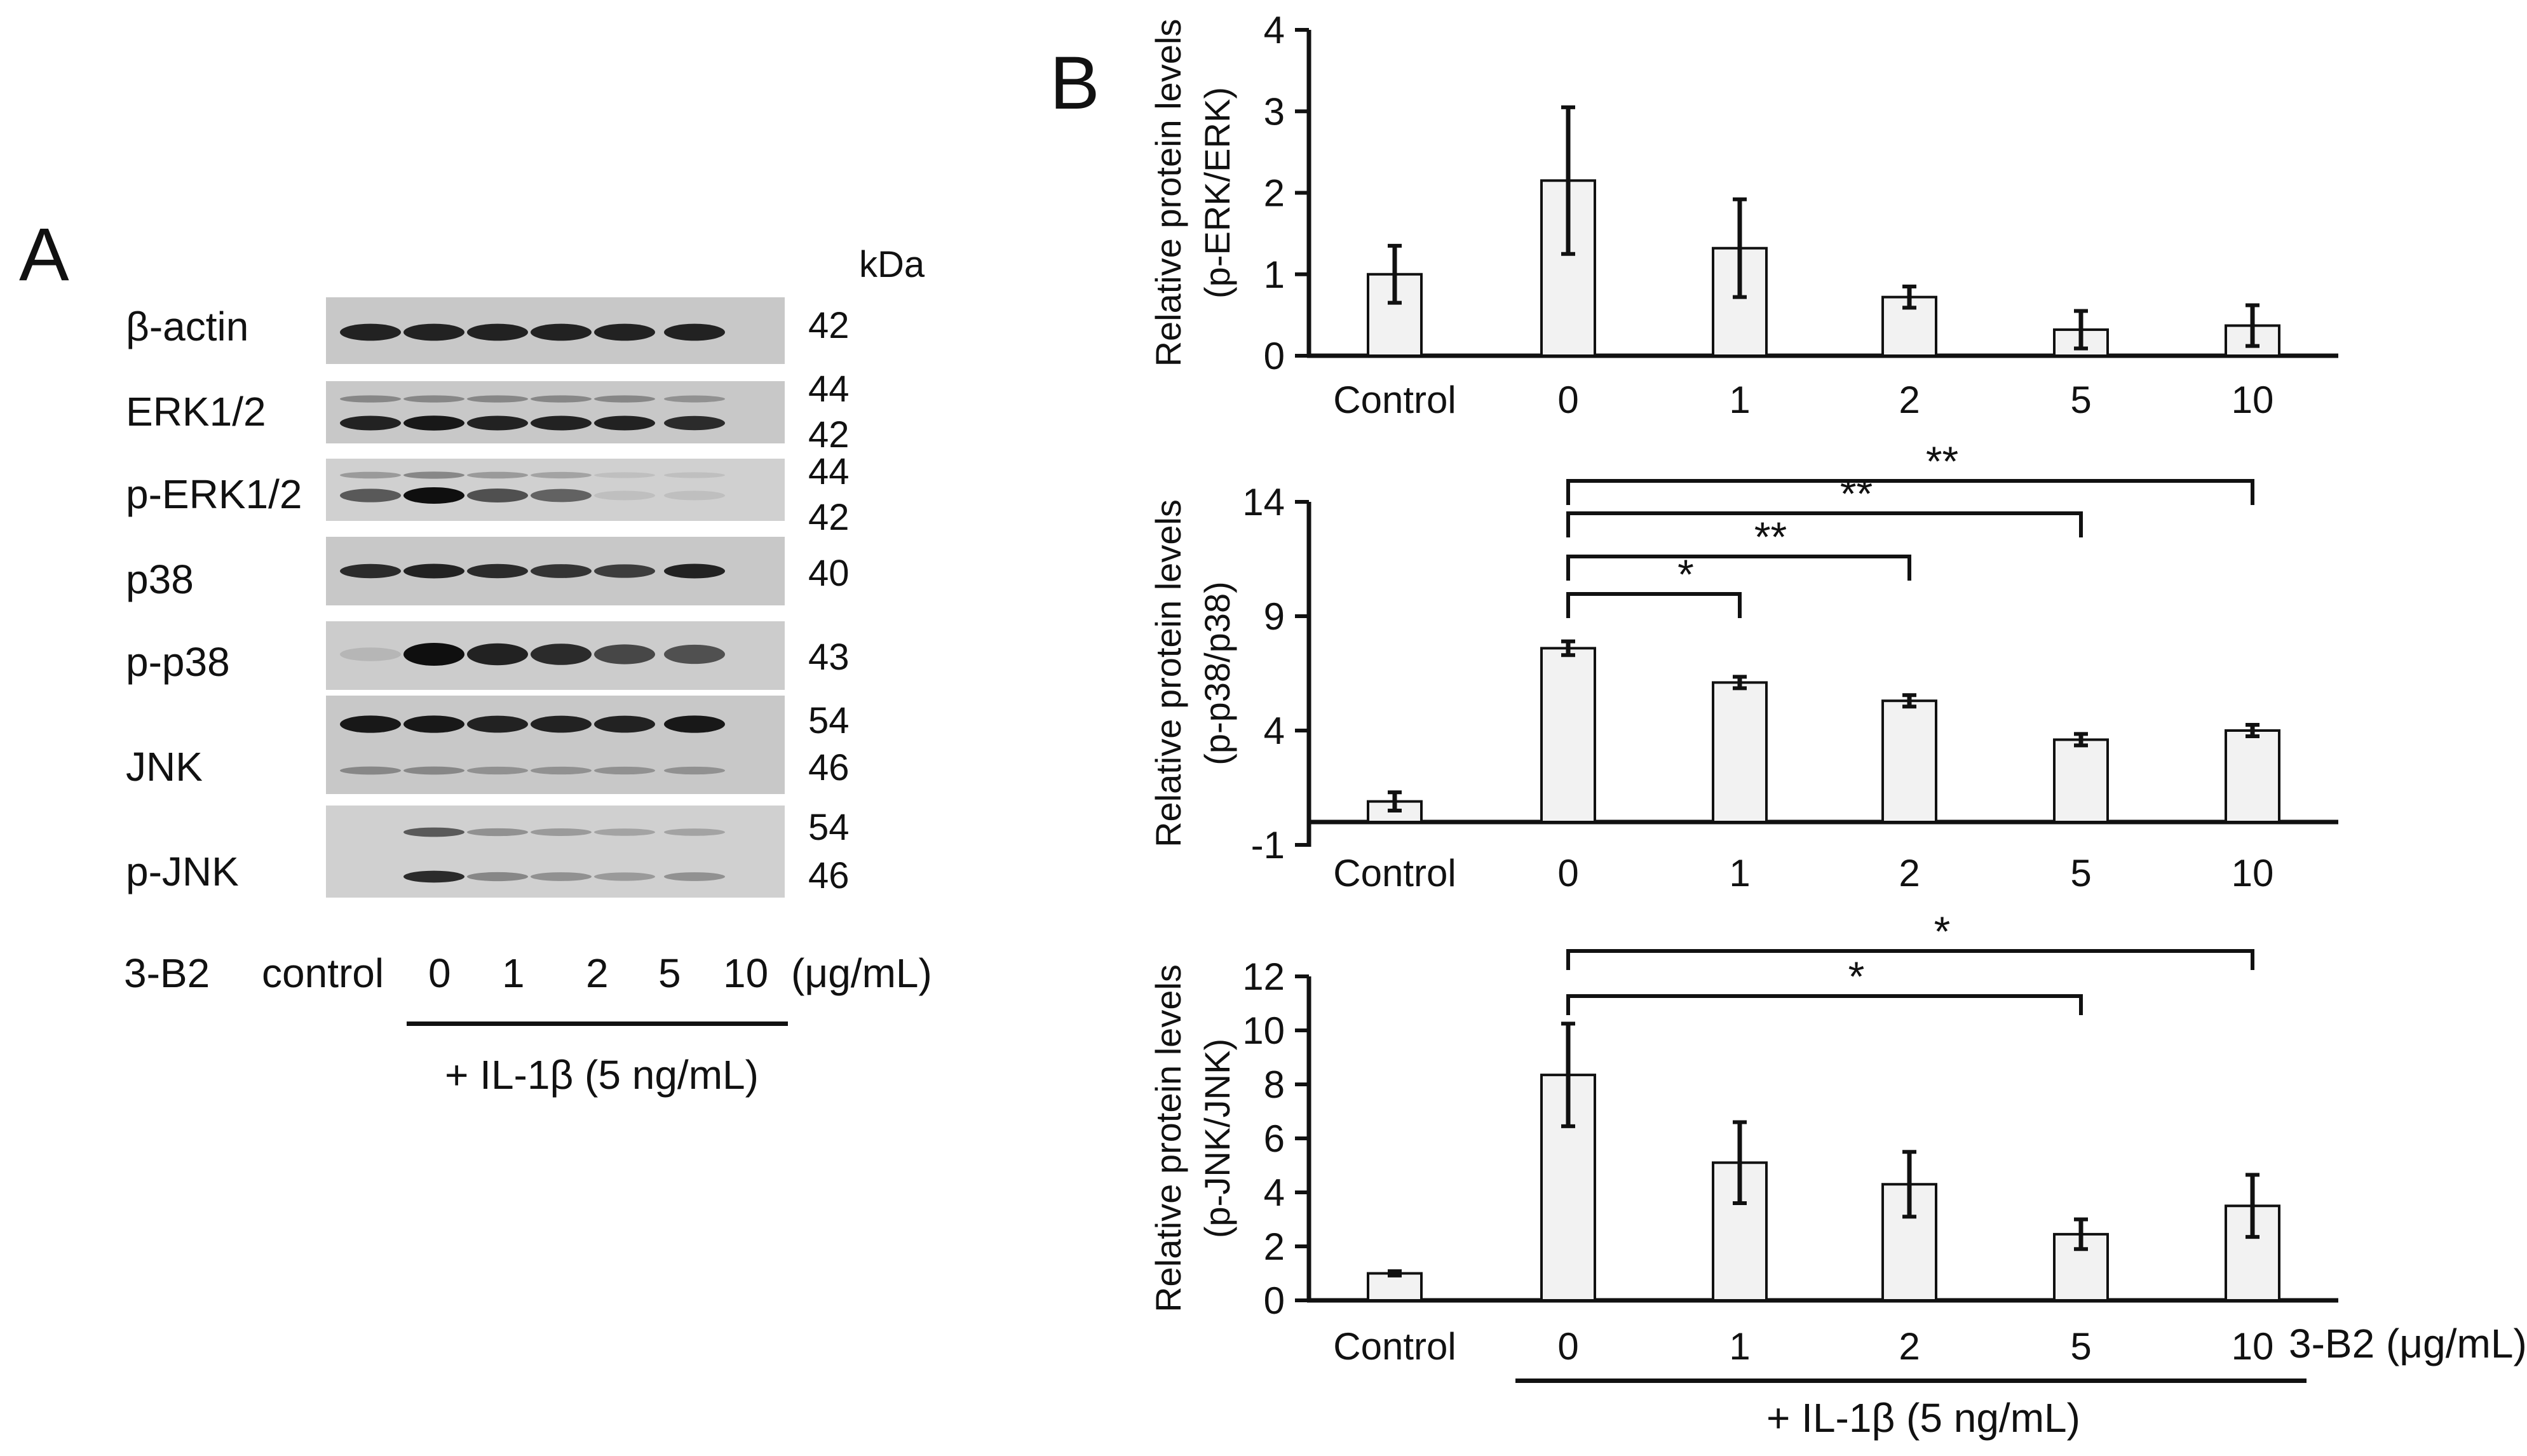 The image size is (2527, 1456). Describe the element at coordinates (829, 389) in the screenshot. I see `kda-erk-44: 44` at that location.